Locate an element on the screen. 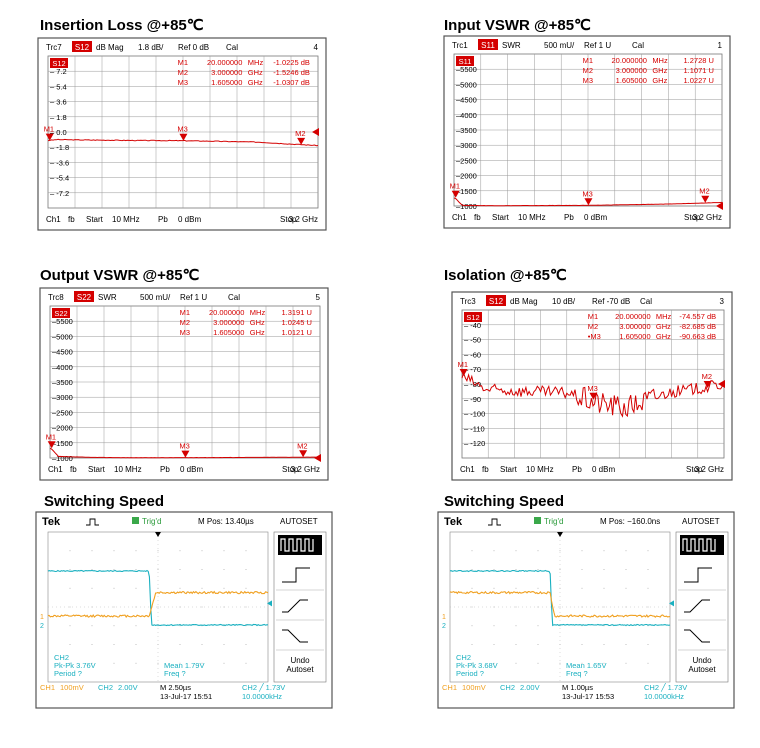 The width and height of the screenshot is (760, 748). ch1-ground-marker: 1 is located at coordinates (444, 617).